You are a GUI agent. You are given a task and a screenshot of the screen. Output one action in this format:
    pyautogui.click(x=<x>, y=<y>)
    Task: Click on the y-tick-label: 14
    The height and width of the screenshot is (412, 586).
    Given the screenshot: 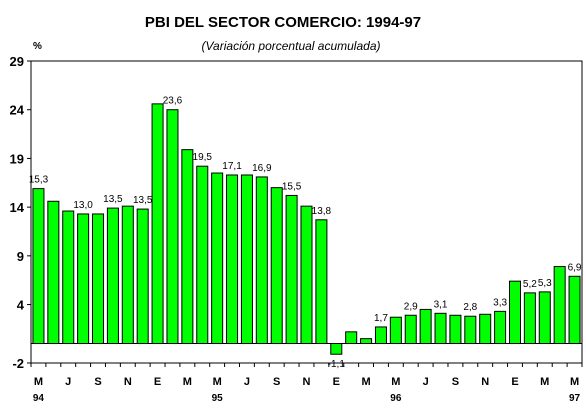 What is the action you would take?
    pyautogui.click(x=17, y=207)
    